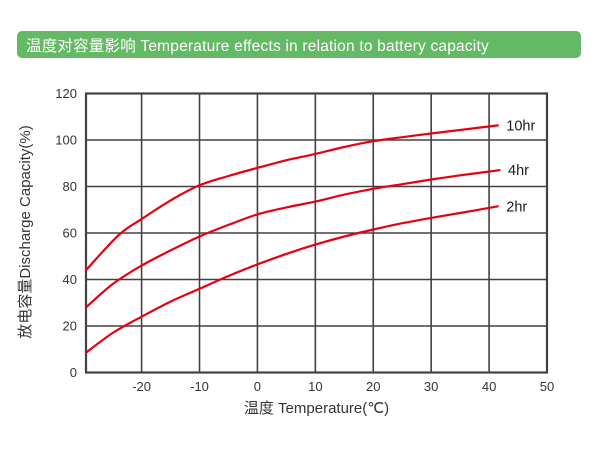  What do you see at coordinates (257, 386) in the screenshot?
I see `x-tick-label: 0` at bounding box center [257, 386].